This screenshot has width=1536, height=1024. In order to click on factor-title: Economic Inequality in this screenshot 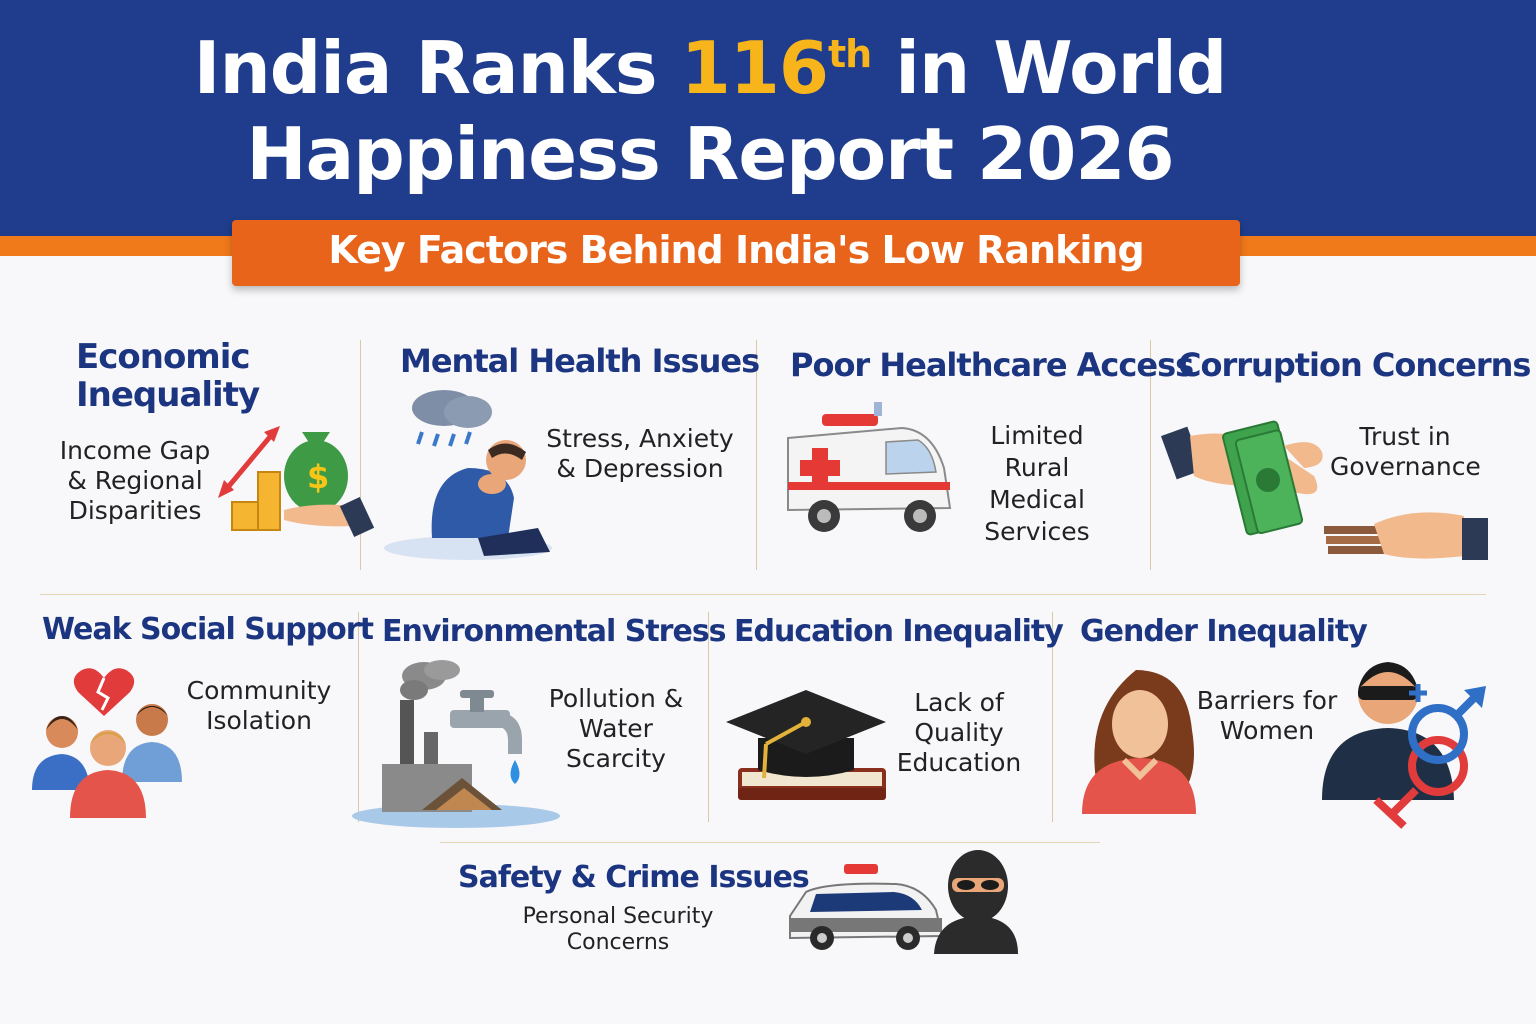, I will do `click(168, 376)`.